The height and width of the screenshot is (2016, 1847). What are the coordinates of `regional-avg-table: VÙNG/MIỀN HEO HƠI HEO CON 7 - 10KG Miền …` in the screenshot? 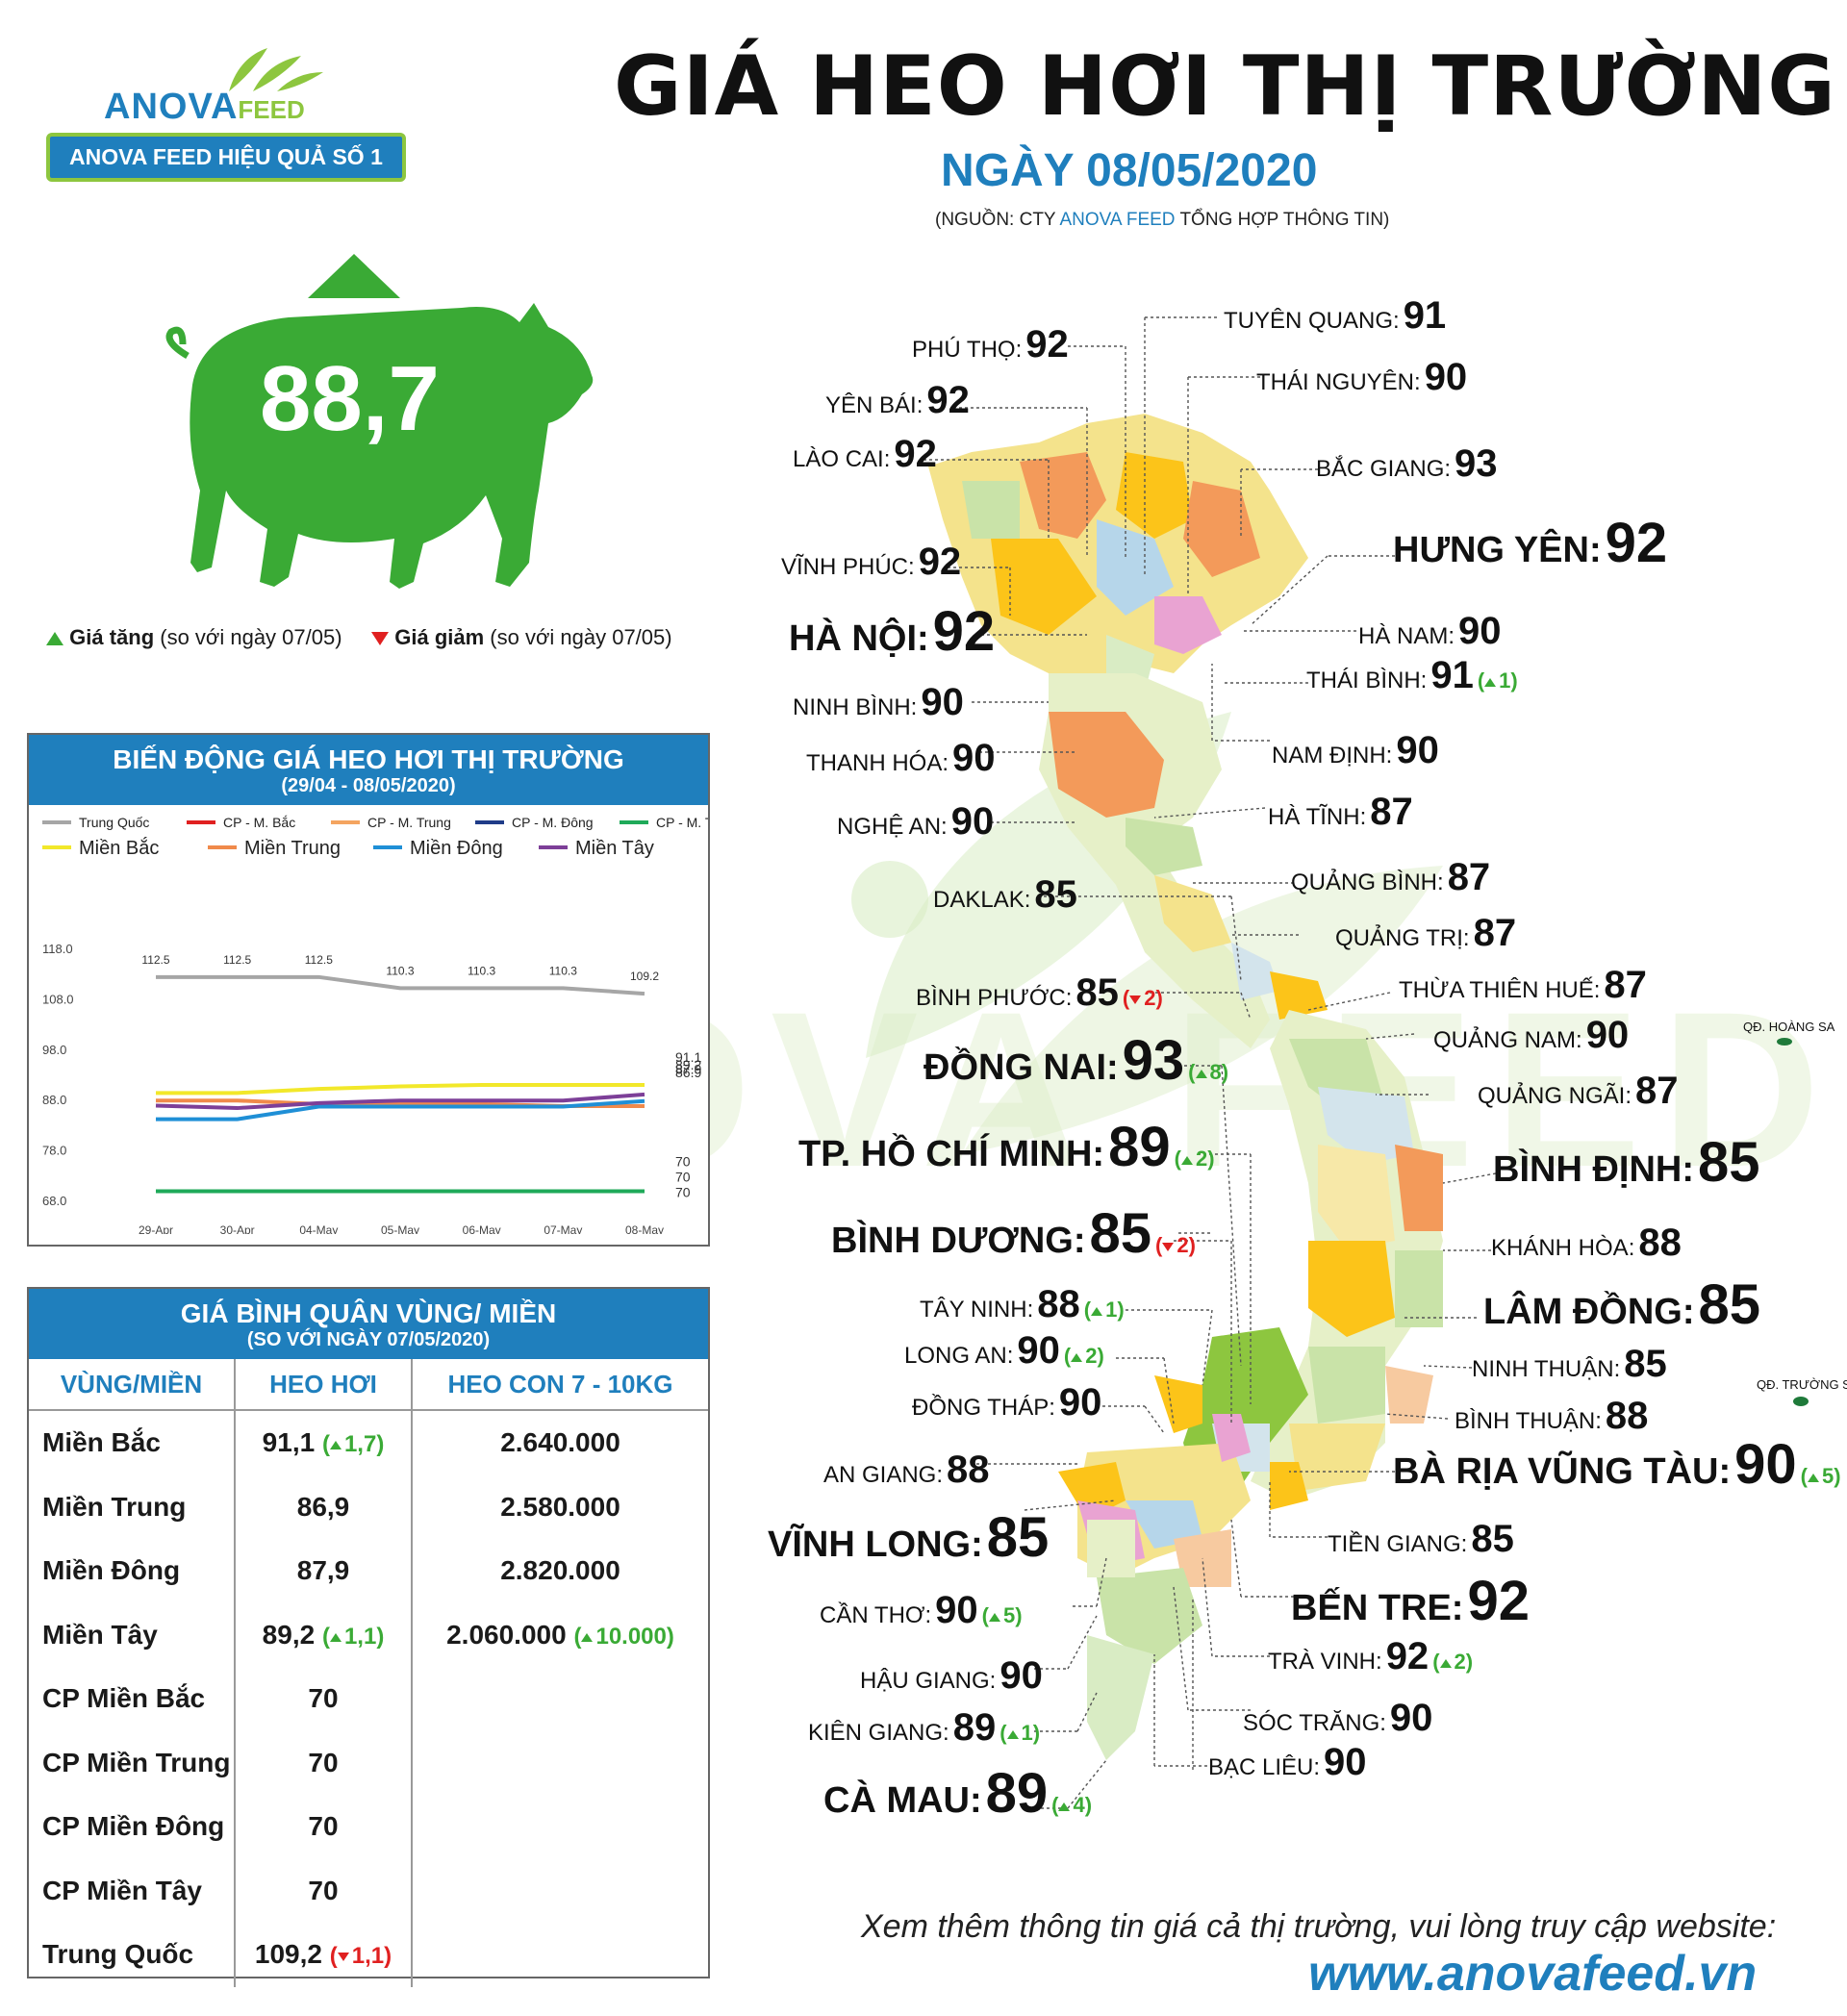 It's located at (369, 1673).